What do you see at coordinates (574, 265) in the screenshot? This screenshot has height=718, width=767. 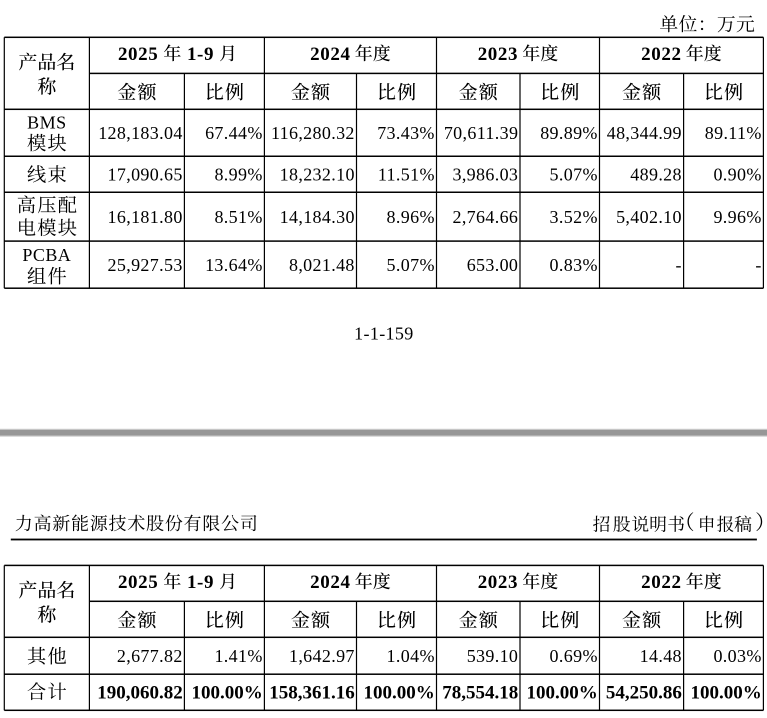 I see `svg-text: 0.83%` at bounding box center [574, 265].